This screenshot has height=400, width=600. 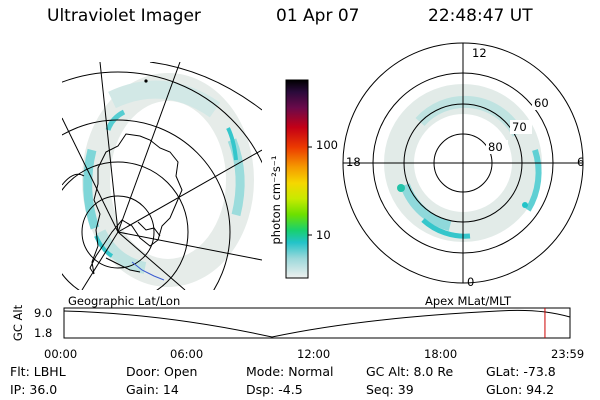 I want to click on xtick-0000: 00:00, so click(x=61, y=354).